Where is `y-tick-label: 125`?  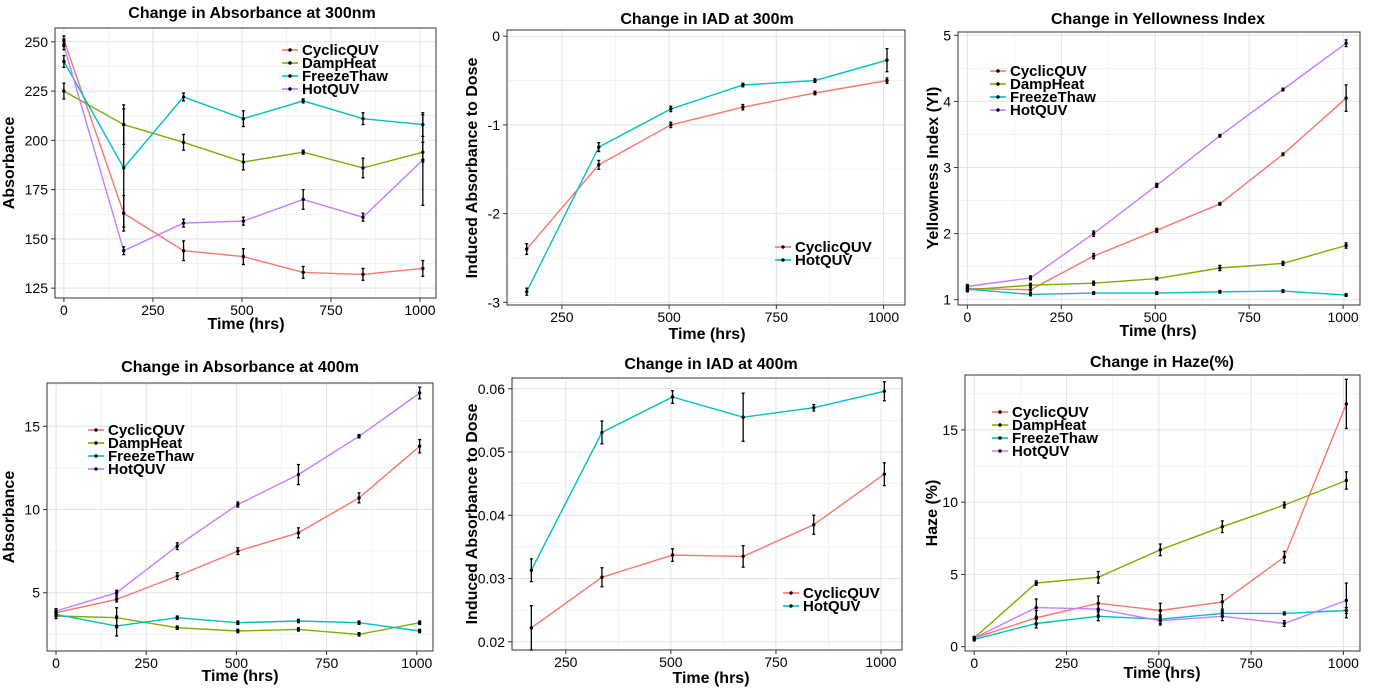
y-tick-label: 125 is located at coordinates (37, 288).